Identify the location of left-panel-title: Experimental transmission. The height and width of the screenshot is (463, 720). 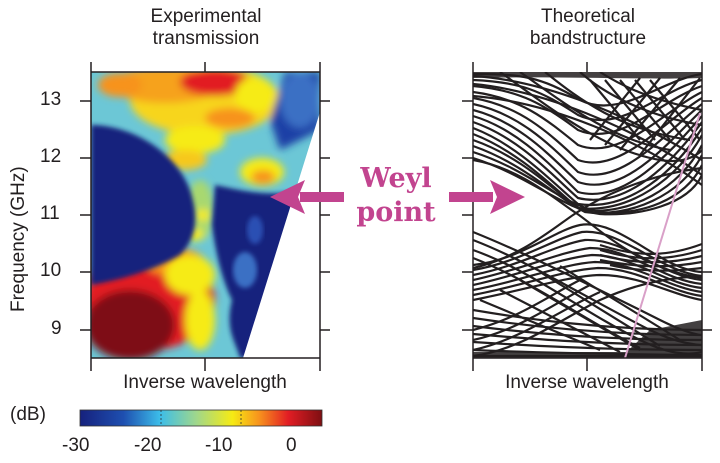
(206, 28).